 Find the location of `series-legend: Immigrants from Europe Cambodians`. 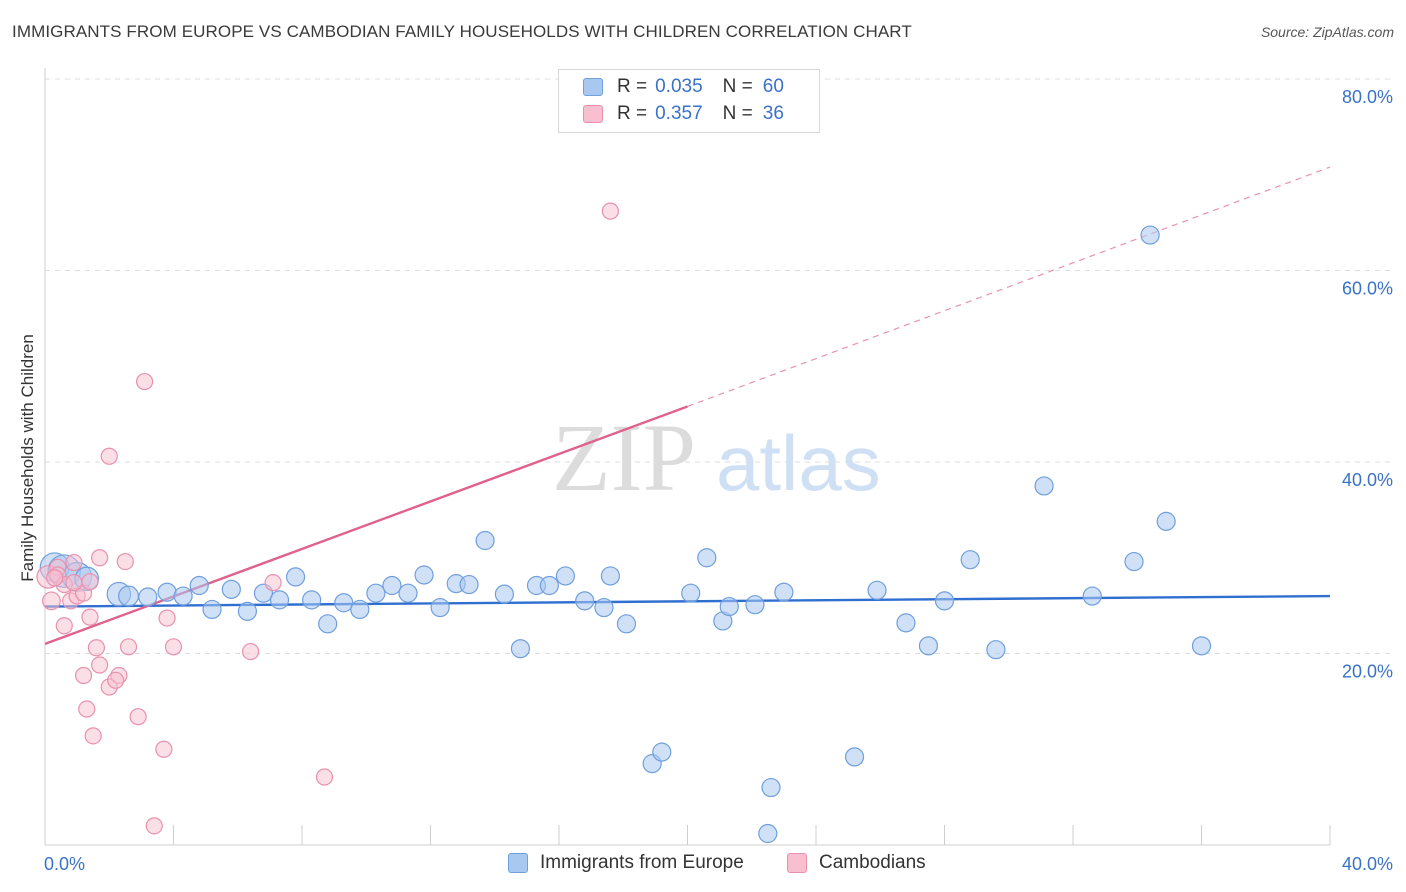

series-legend: Immigrants from Europe Cambodians is located at coordinates (703, 865).